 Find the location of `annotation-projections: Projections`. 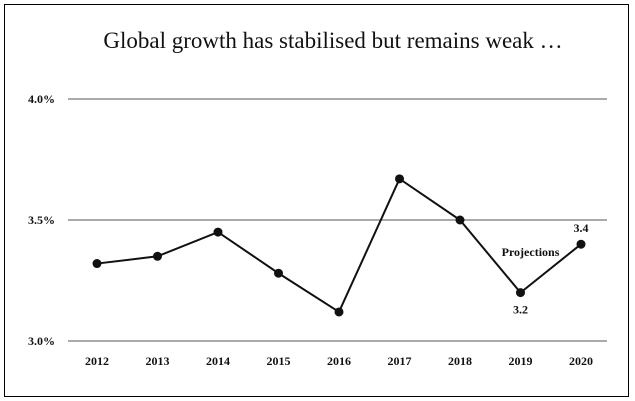

annotation-projections: Projections is located at coordinates (531, 252).